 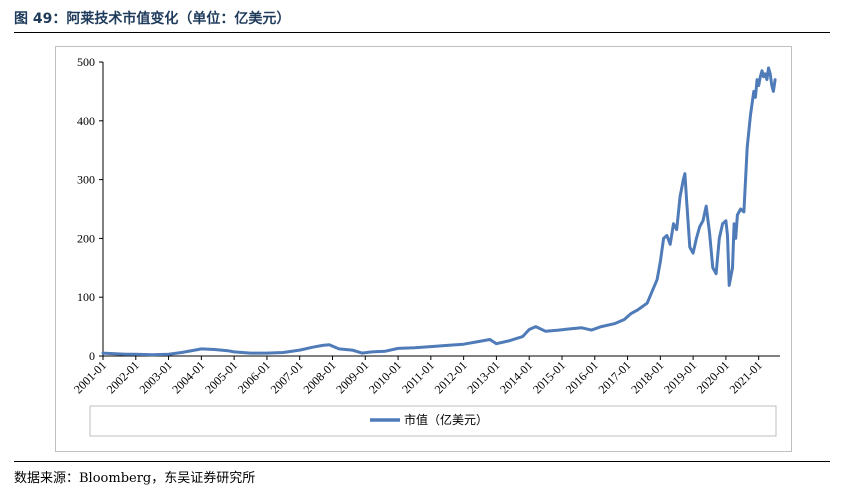 What do you see at coordinates (86, 121) in the screenshot?
I see `y-tick-label: 400` at bounding box center [86, 121].